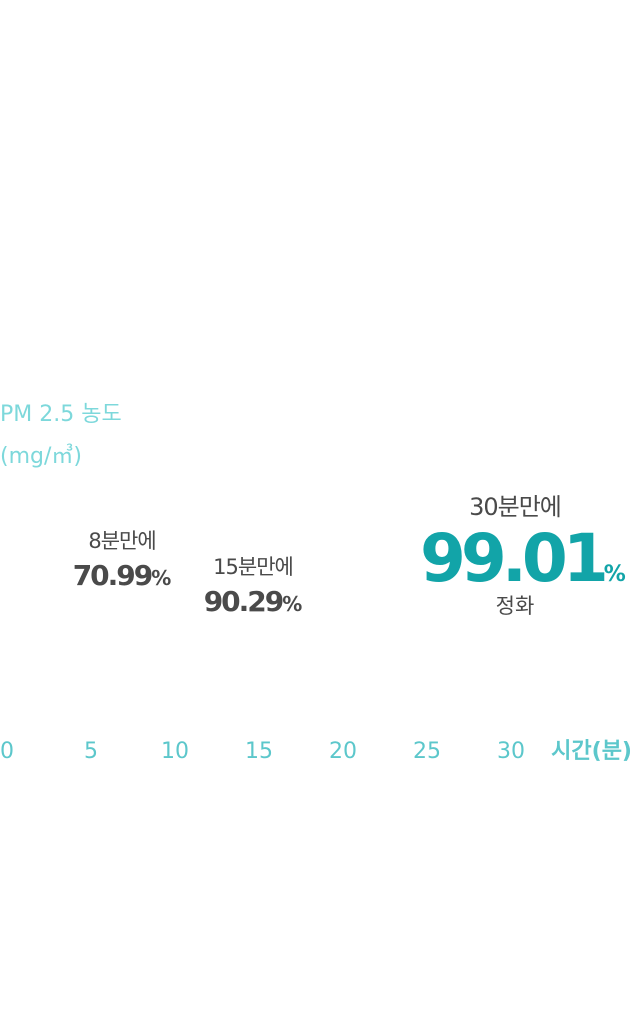  What do you see at coordinates (253, 567) in the screenshot?
I see `annotation-caption: 15분만에` at bounding box center [253, 567].